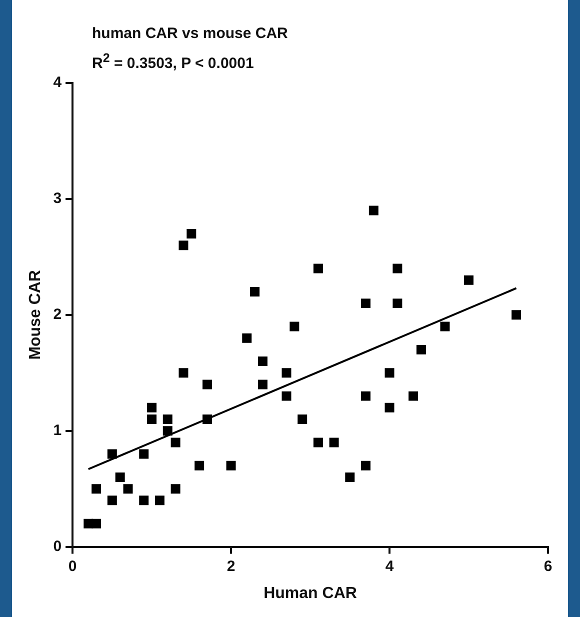  Describe the element at coordinates (57, 546) in the screenshot. I see `y-tick-label: 0` at that location.